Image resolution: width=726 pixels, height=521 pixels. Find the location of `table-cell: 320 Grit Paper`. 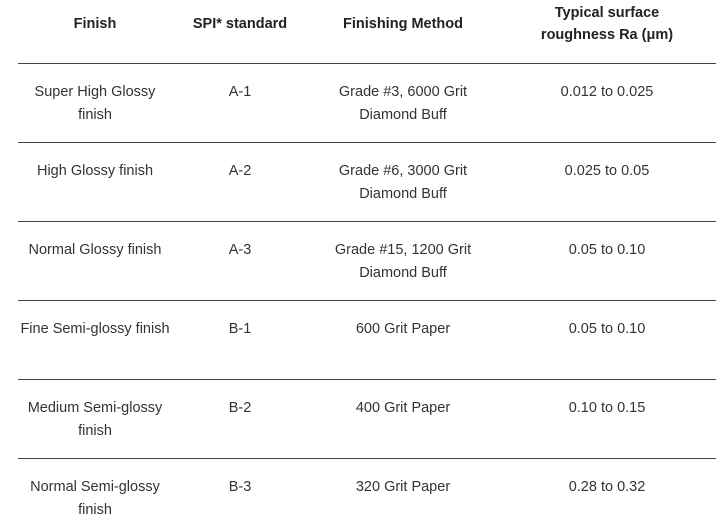

table-cell: 320 Grit Paper is located at coordinates (403, 489).